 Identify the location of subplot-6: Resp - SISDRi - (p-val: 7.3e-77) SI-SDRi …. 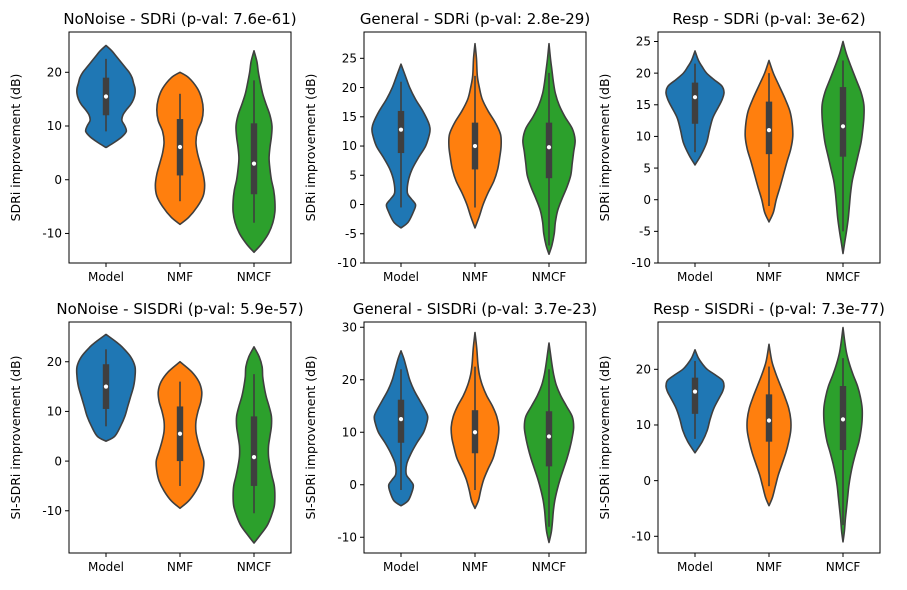
(741, 437).